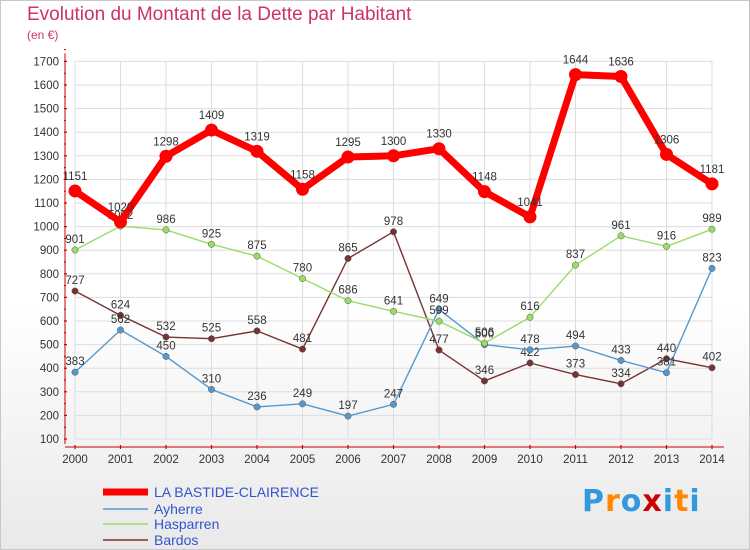 The image size is (750, 550). What do you see at coordinates (49, 298) in the screenshot?
I see `y-tick-label: 700` at bounding box center [49, 298].